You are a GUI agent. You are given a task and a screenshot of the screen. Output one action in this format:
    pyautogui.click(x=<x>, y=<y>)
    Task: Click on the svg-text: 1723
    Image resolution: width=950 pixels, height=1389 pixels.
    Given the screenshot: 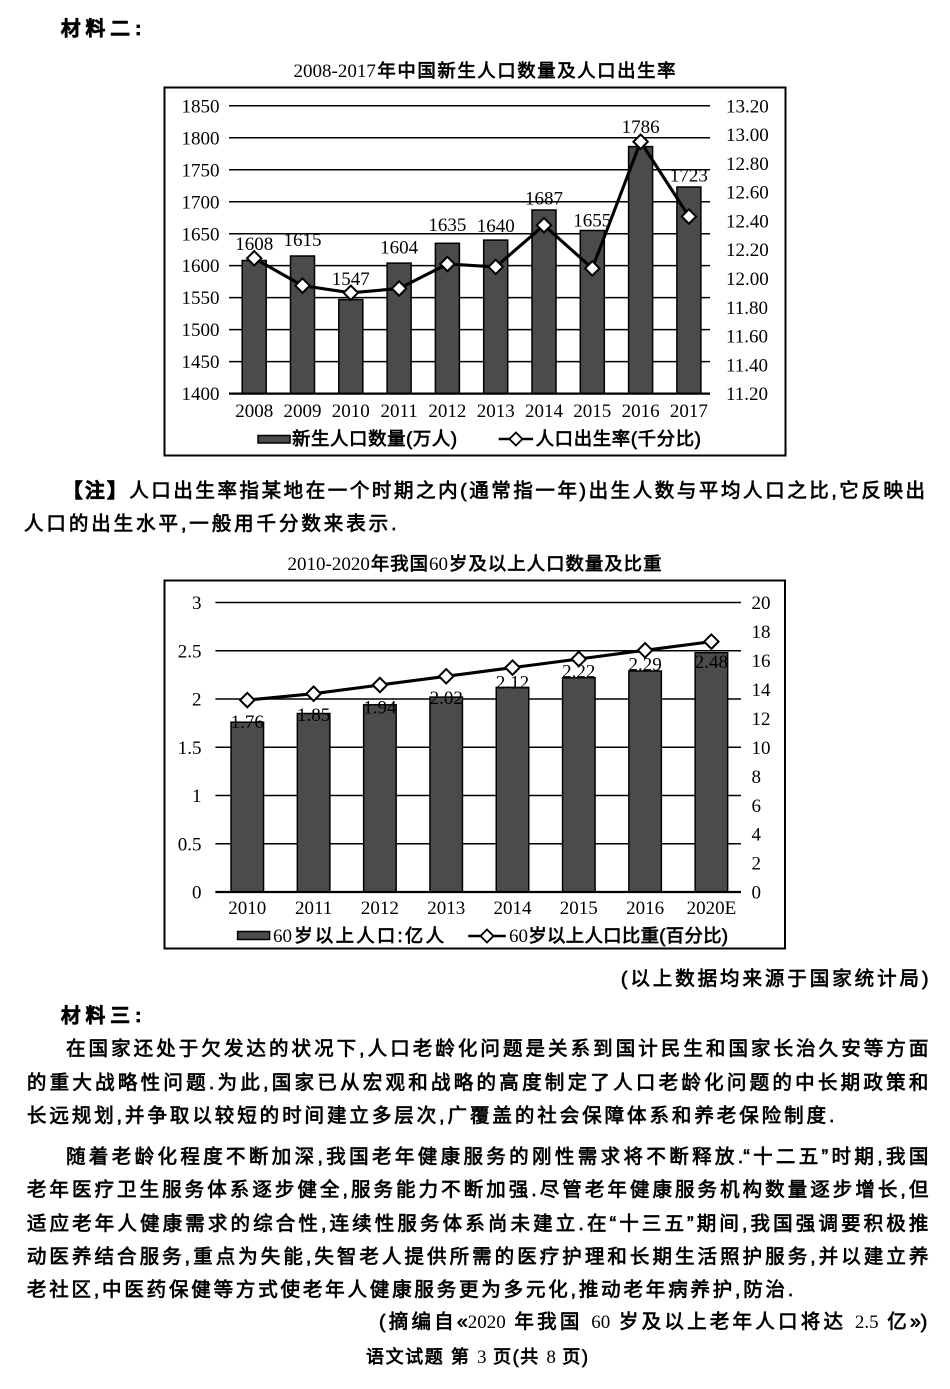 What is the action you would take?
    pyautogui.click(x=689, y=176)
    